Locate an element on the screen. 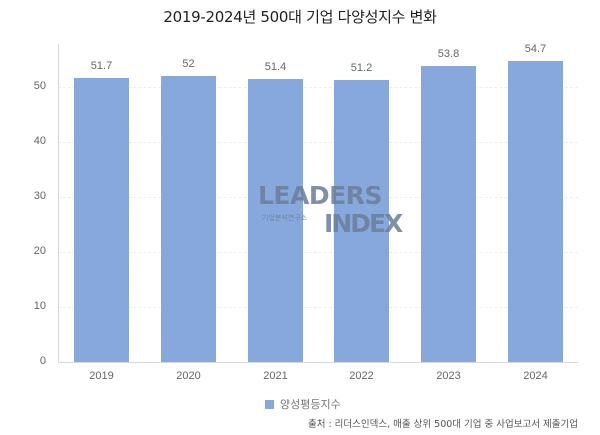 The image size is (600, 435). x-tick: 2020 is located at coordinates (188, 376).